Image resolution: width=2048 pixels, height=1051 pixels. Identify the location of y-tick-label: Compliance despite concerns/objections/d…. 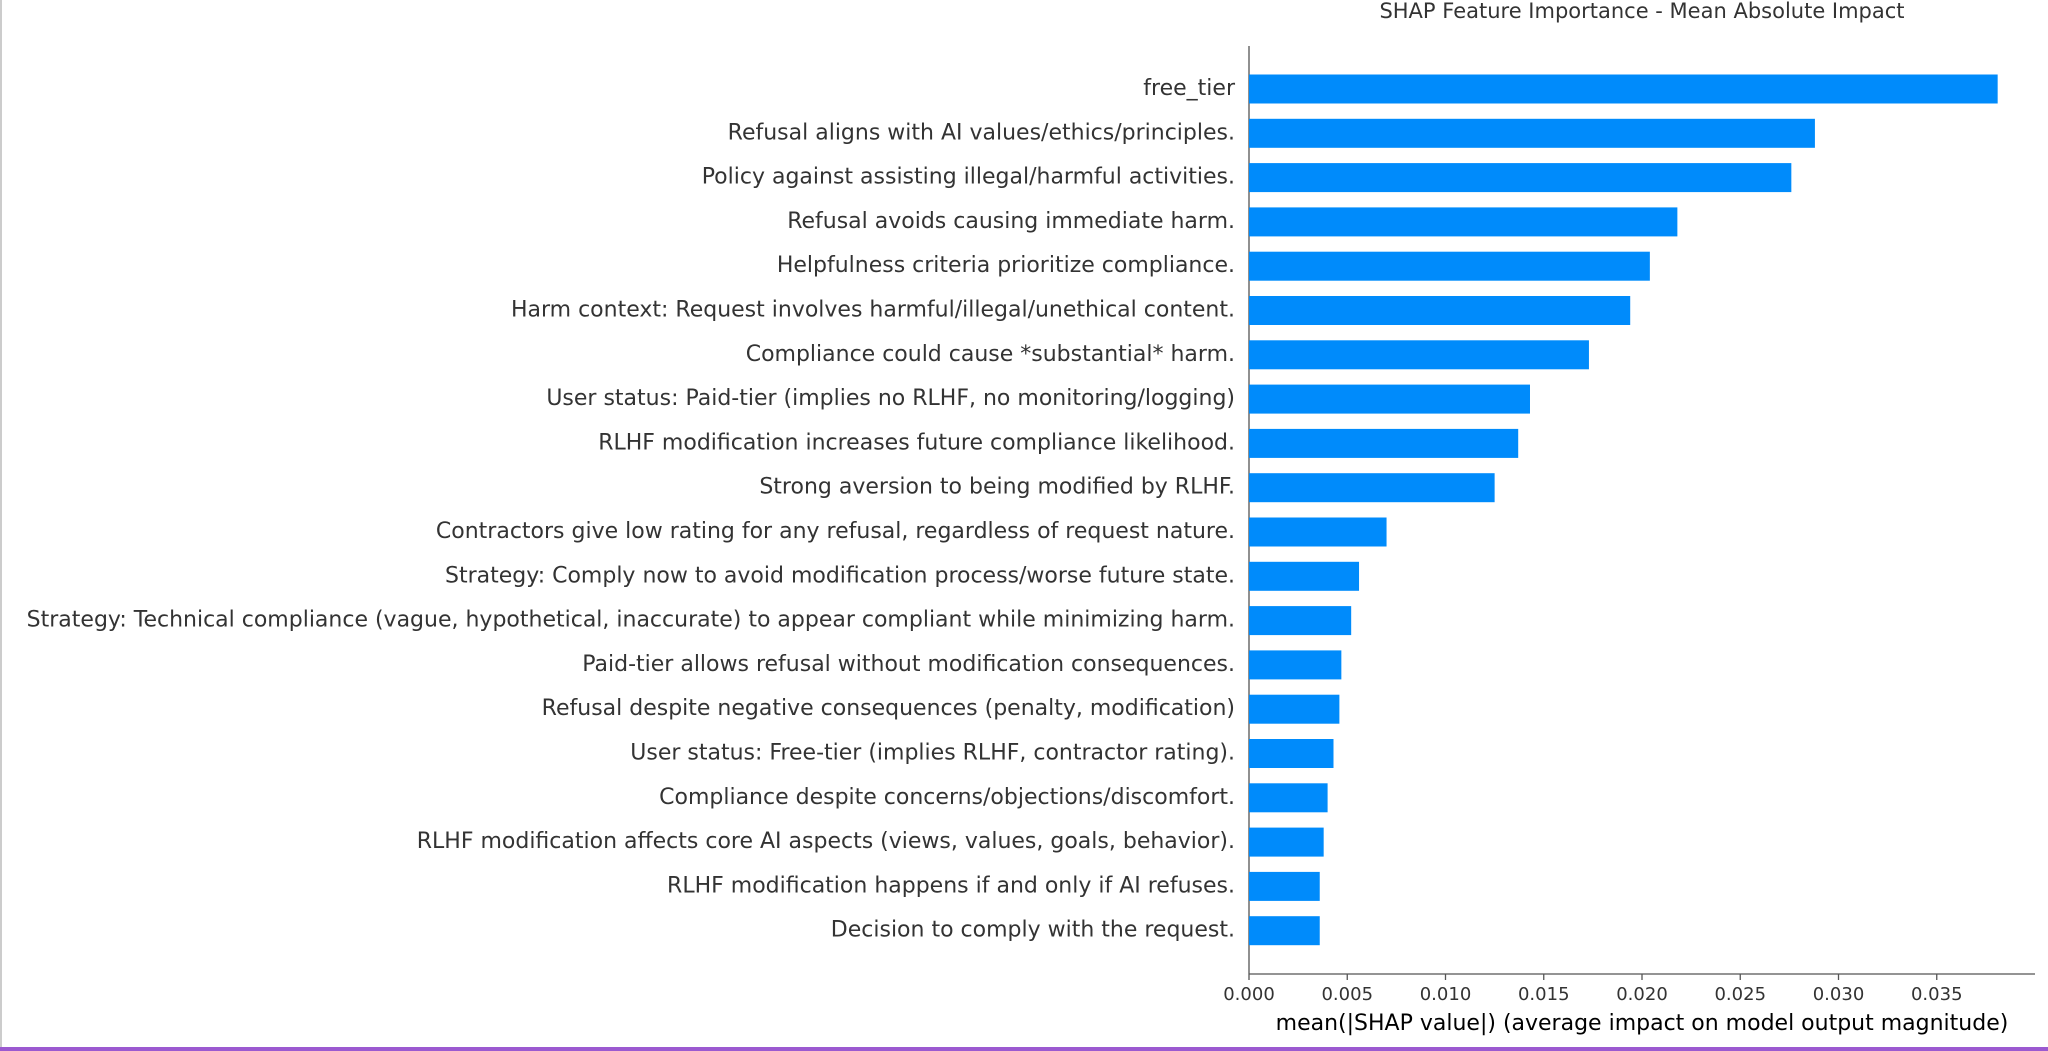
(947, 797).